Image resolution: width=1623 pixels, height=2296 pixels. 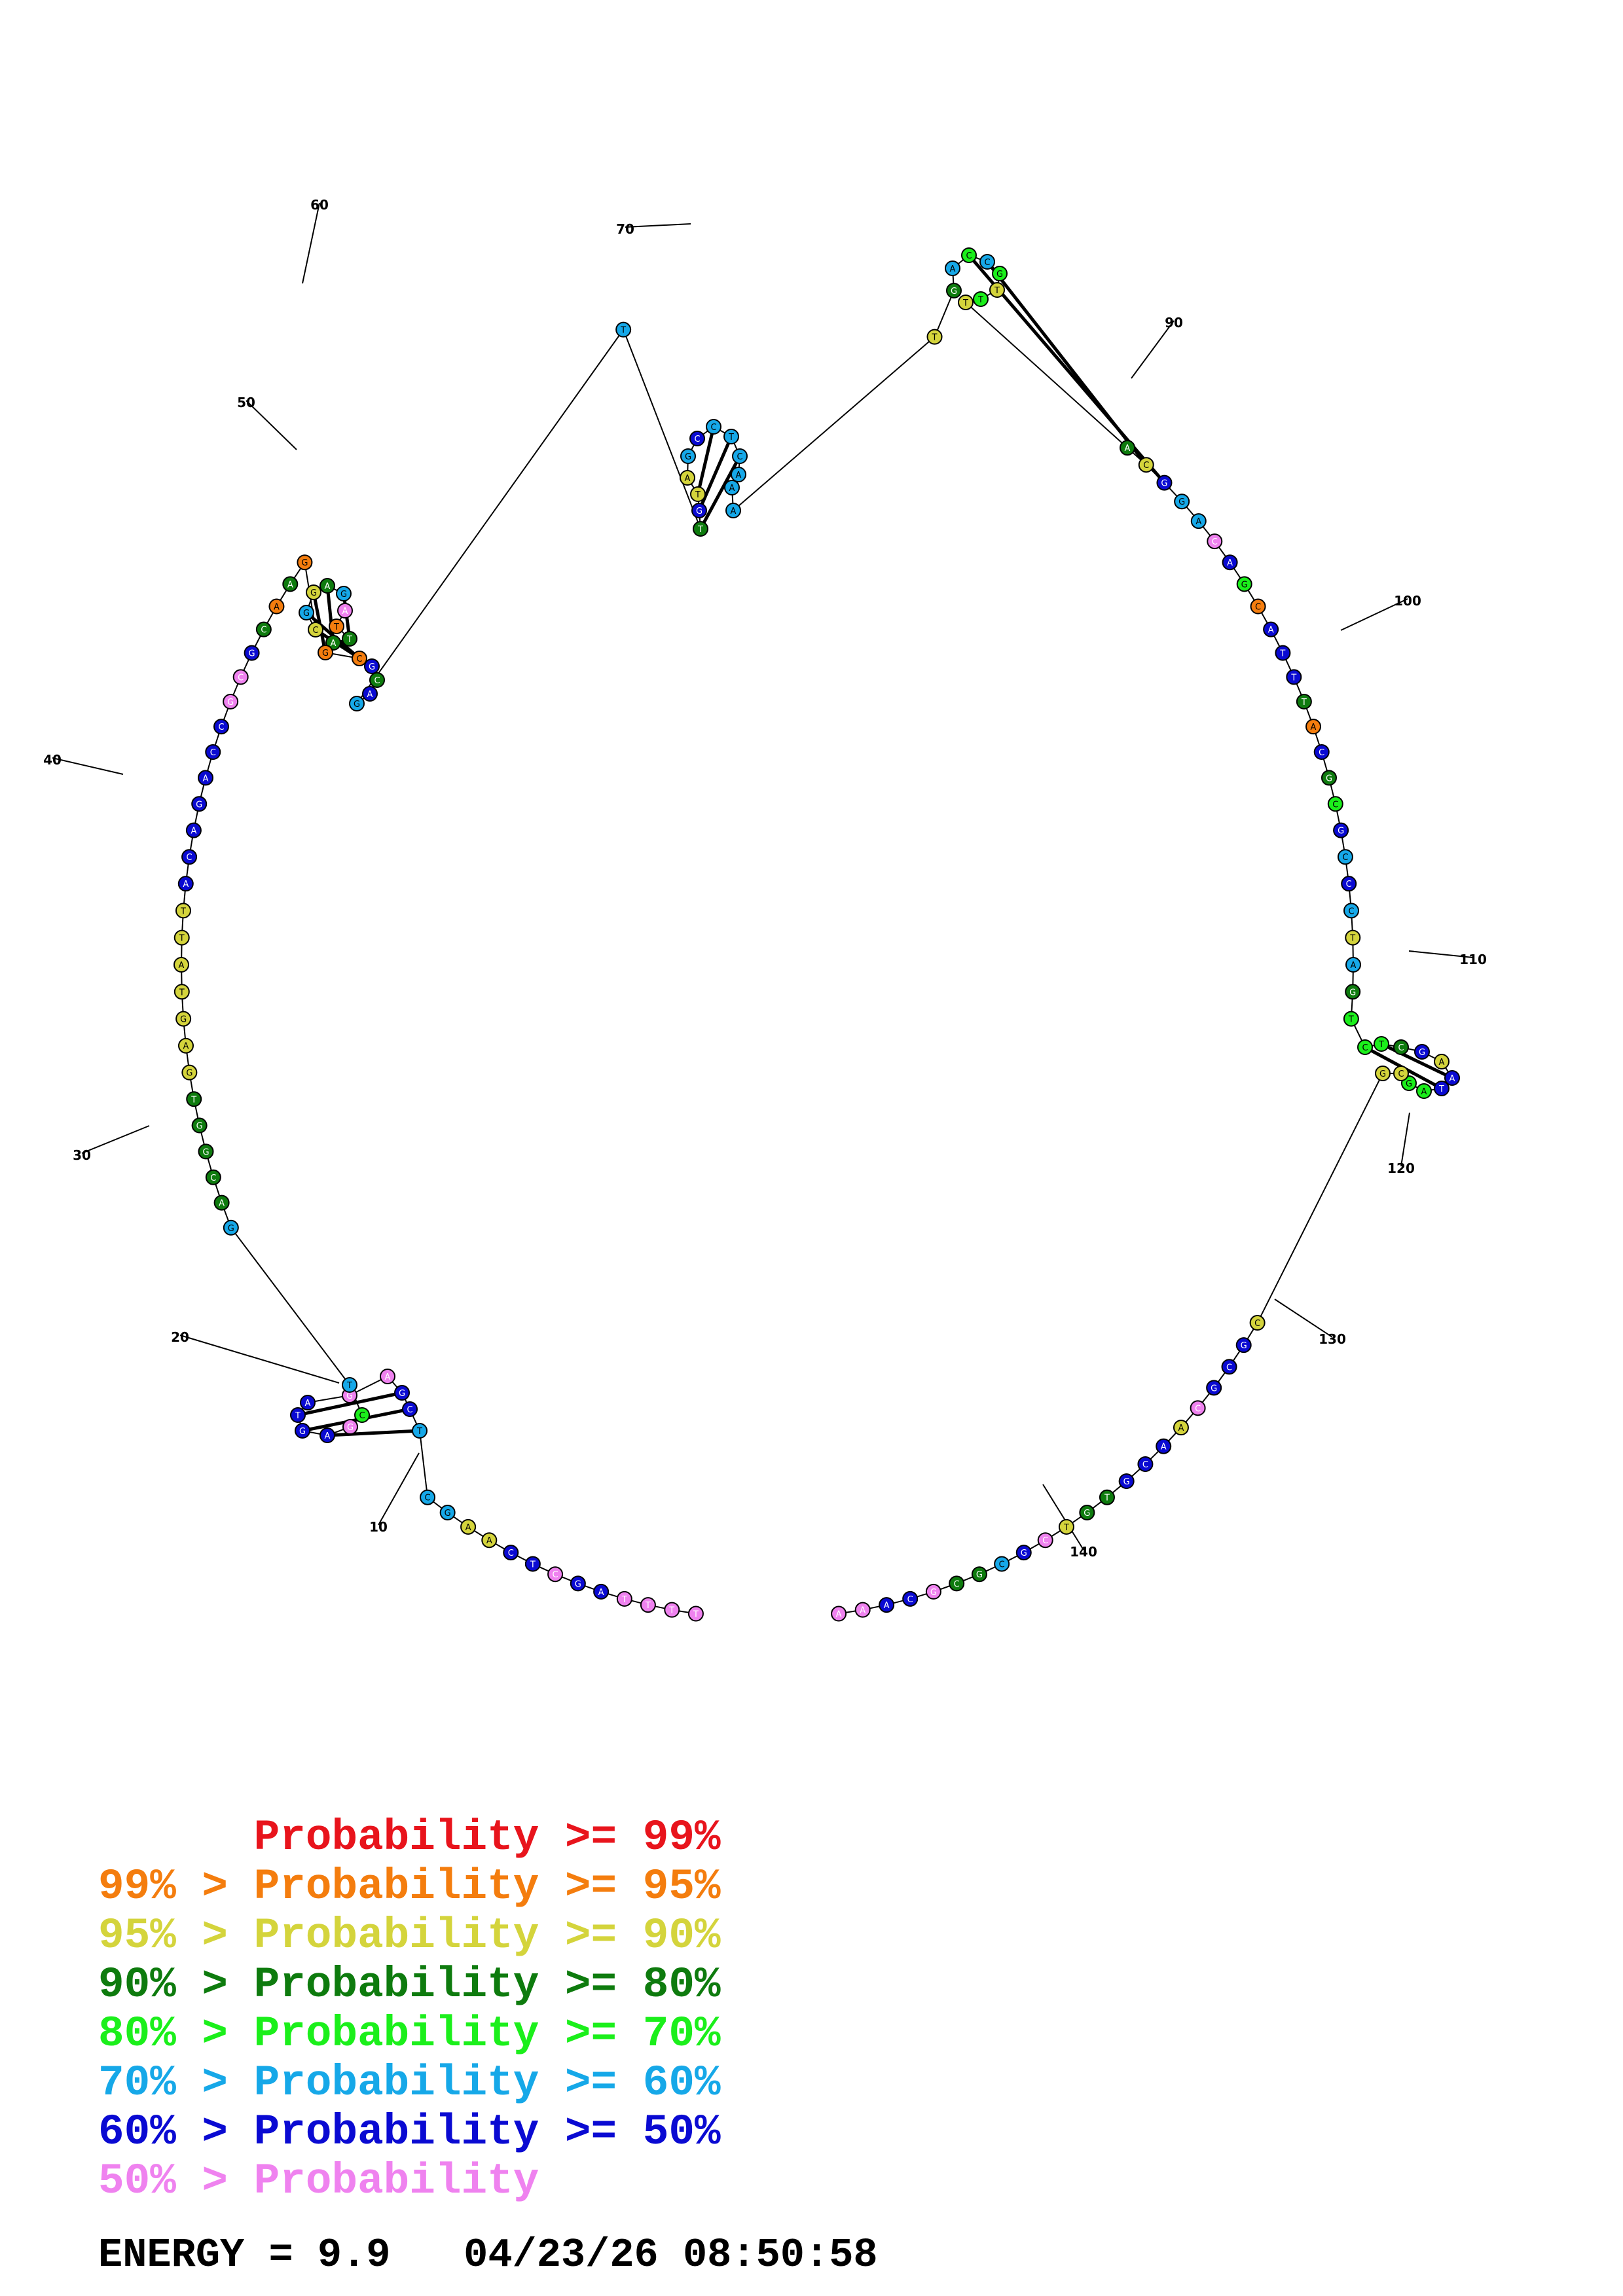 I want to click on position-label: 100, so click(x=1407, y=601).